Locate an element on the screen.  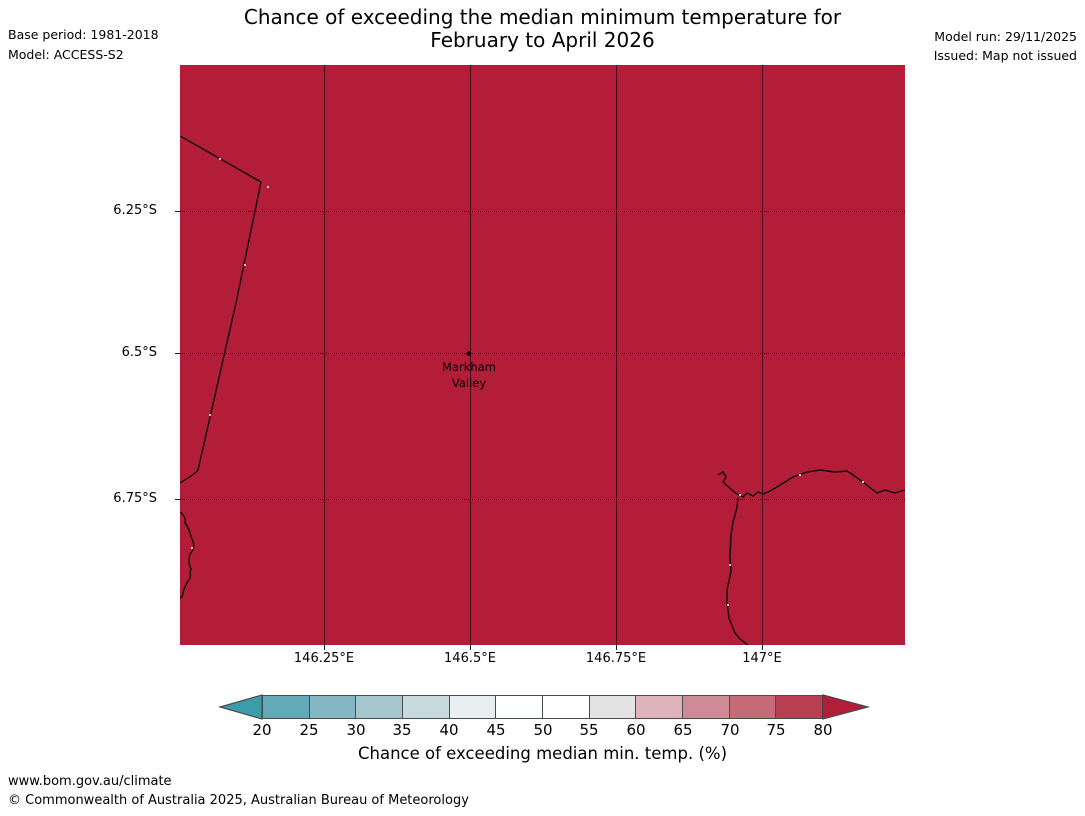
colorbar-right-arrow is located at coordinates (846, 707).